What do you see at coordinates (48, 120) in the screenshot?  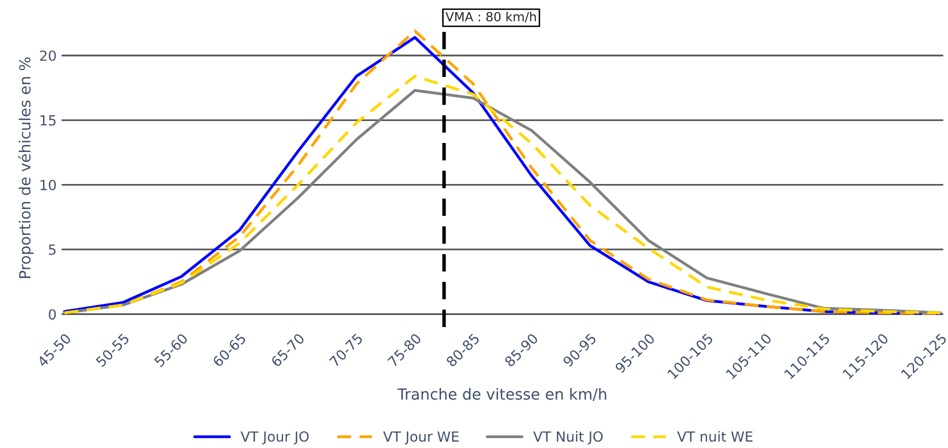 I see `y-tick-label: 15` at bounding box center [48, 120].